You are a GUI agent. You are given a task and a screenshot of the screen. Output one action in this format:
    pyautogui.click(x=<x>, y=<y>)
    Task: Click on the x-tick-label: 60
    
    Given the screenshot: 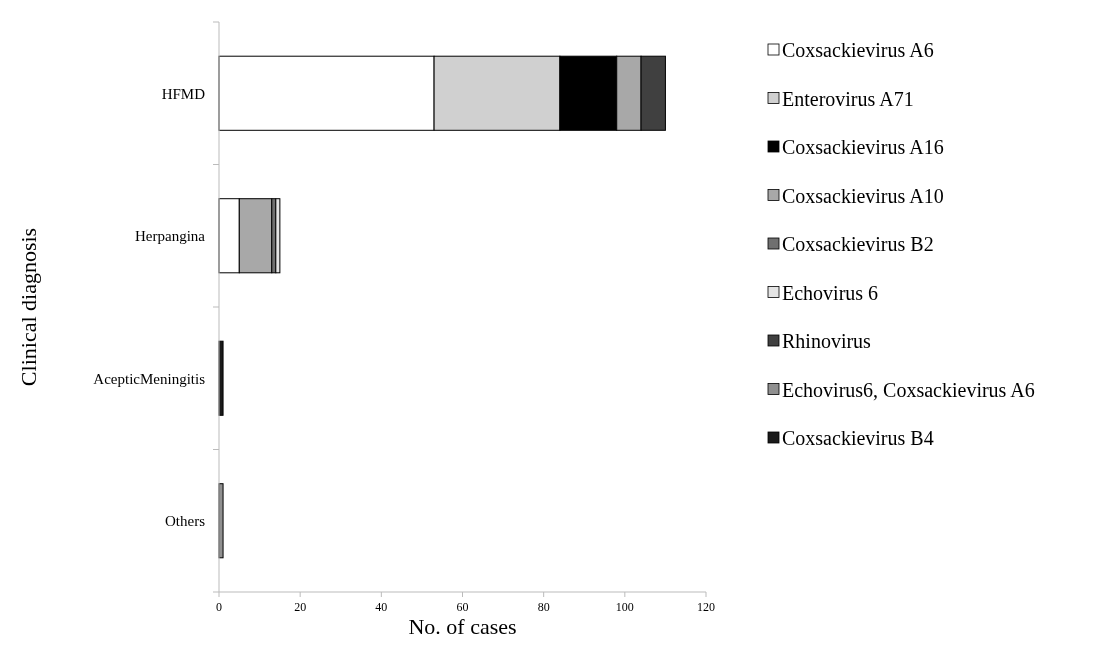 What is the action you would take?
    pyautogui.click(x=462, y=607)
    